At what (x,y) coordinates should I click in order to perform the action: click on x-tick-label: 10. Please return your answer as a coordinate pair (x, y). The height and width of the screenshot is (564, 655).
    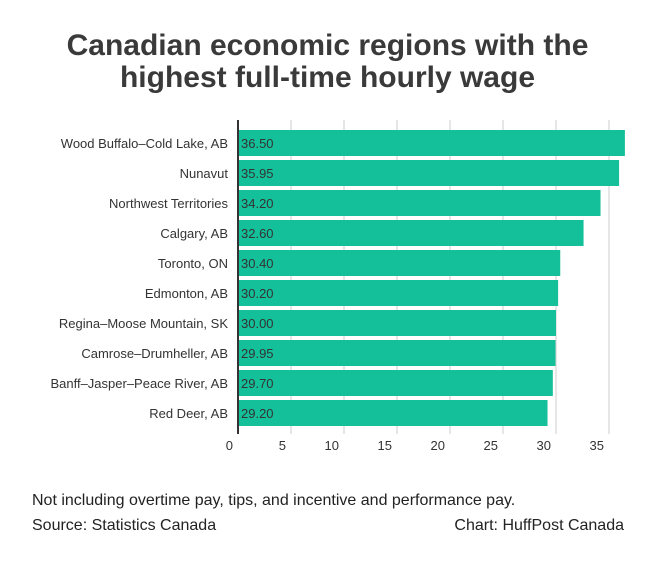
    Looking at the image, I should click on (332, 445).